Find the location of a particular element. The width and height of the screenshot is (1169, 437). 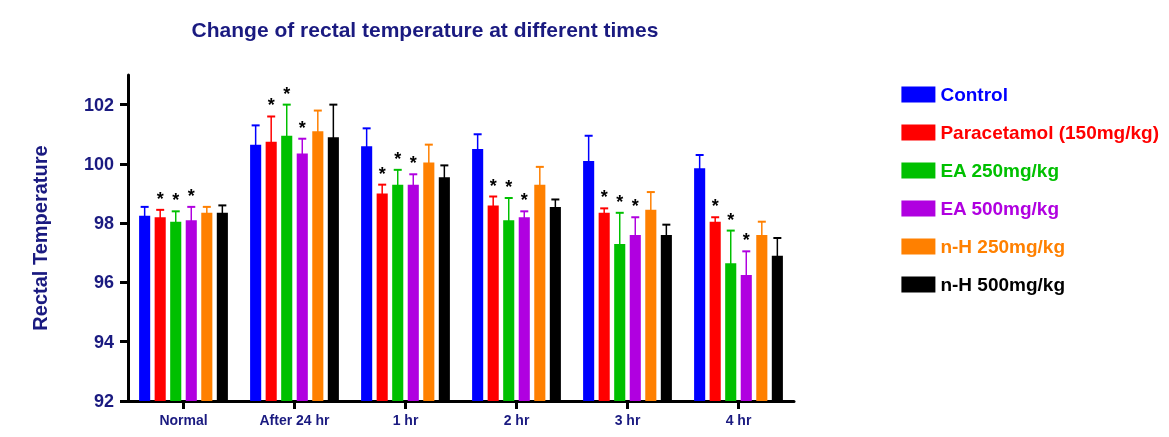

y-tick-label: 96 is located at coordinates (103, 282).